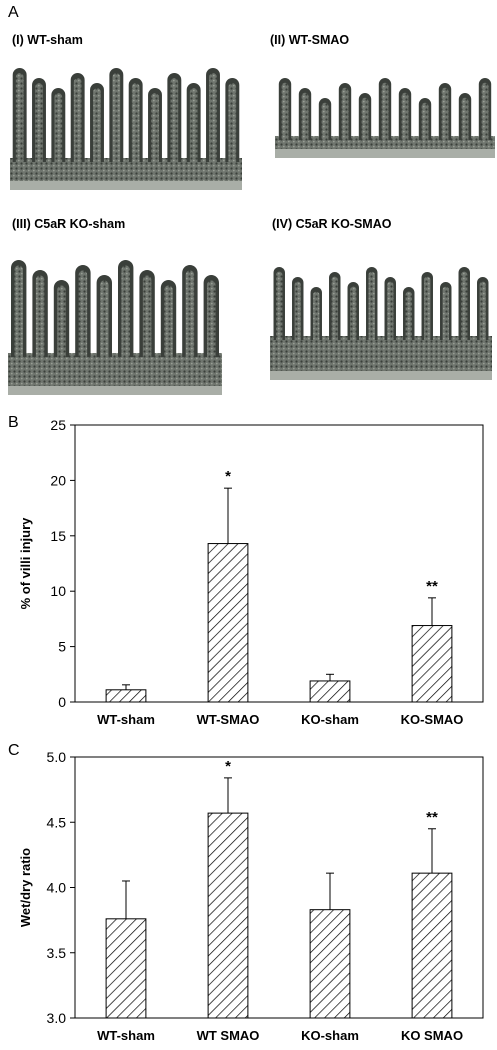 This screenshot has width=497, height=1050. Describe the element at coordinates (126, 1035) in the screenshot. I see `ratio-xtick-label: WT-sham` at that location.